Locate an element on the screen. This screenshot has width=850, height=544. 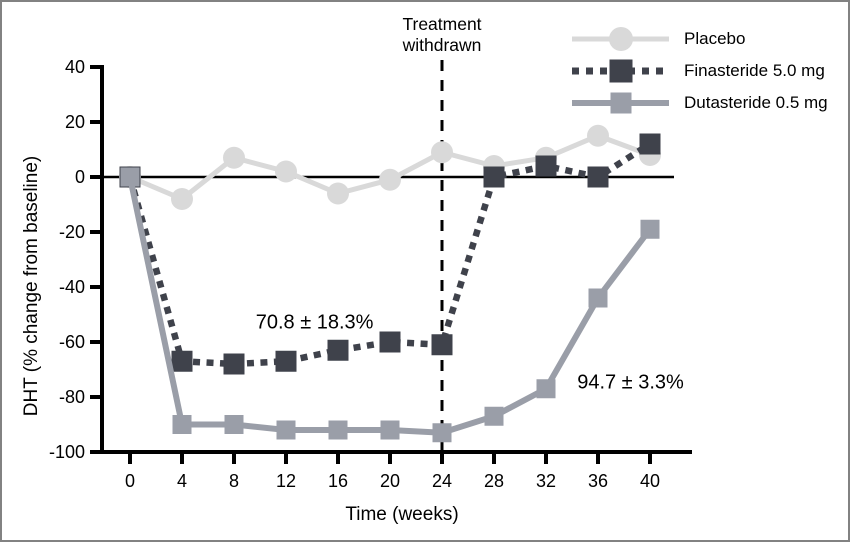
y-axis-tick-label: -20 is located at coordinates (72, 232).